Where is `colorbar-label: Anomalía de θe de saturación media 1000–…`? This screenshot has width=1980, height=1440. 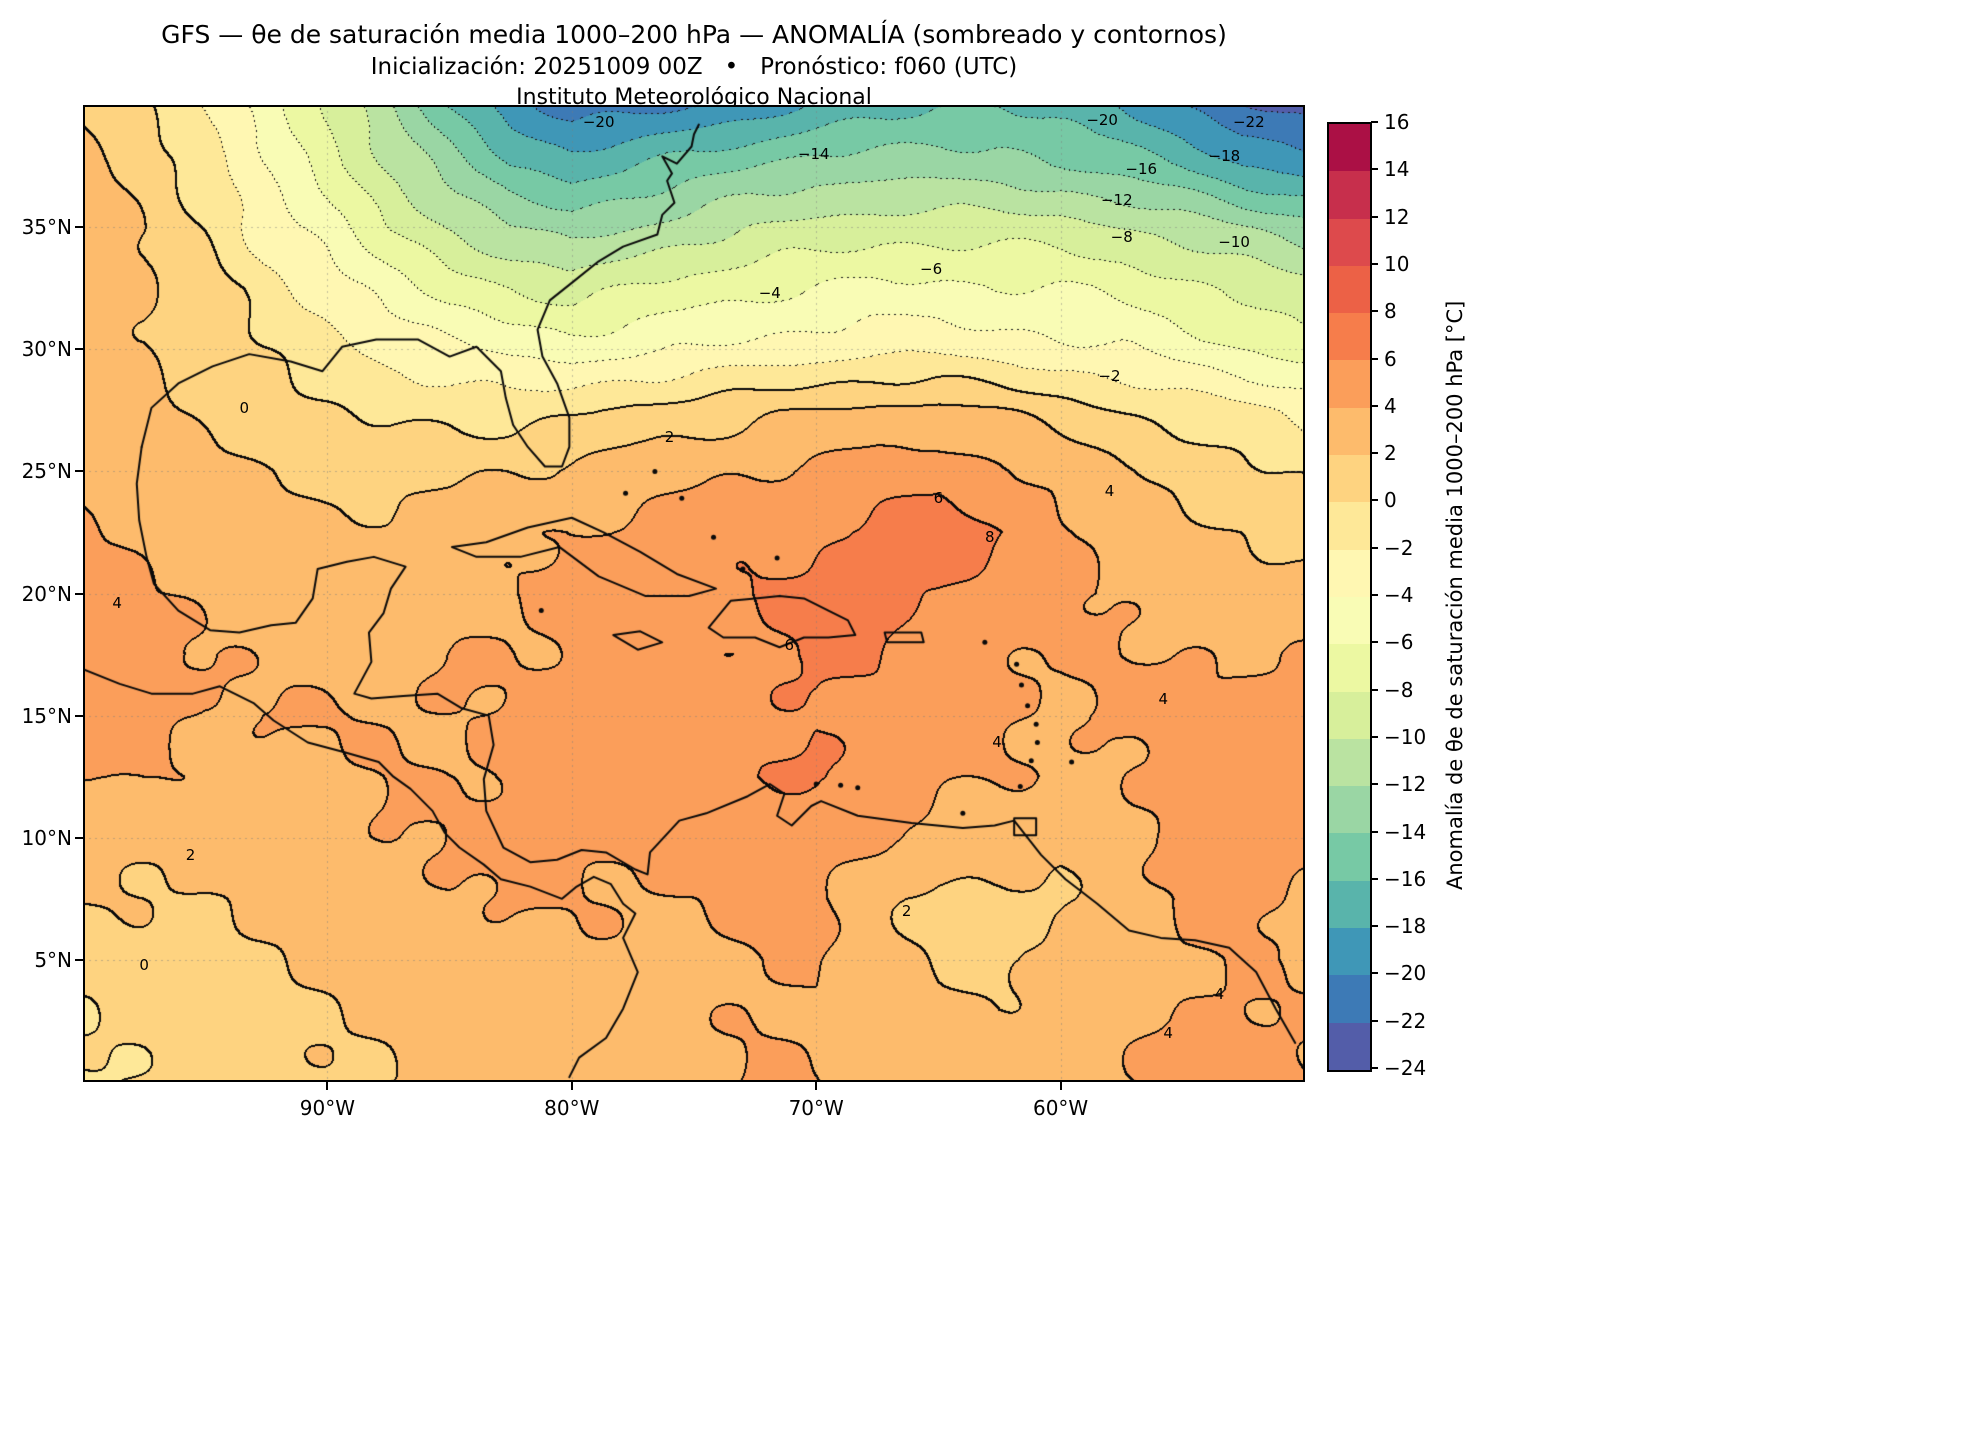 colorbar-label: Anomalía de θe de saturación media 1000–… is located at coordinates (1455, 595).